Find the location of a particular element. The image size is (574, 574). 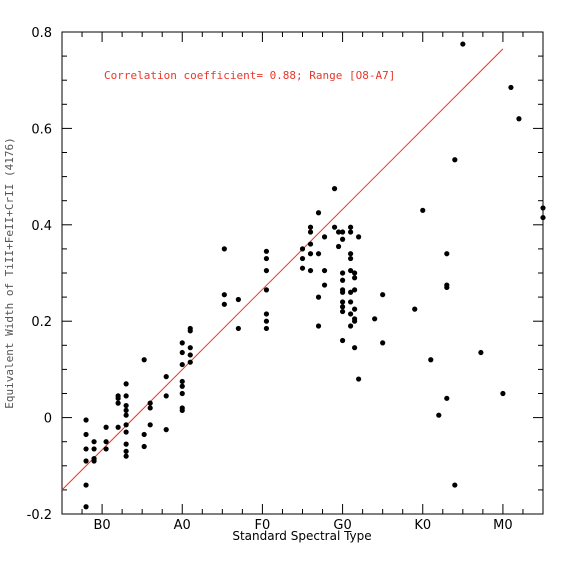

x-tick-label: A0 is located at coordinates (182, 525).